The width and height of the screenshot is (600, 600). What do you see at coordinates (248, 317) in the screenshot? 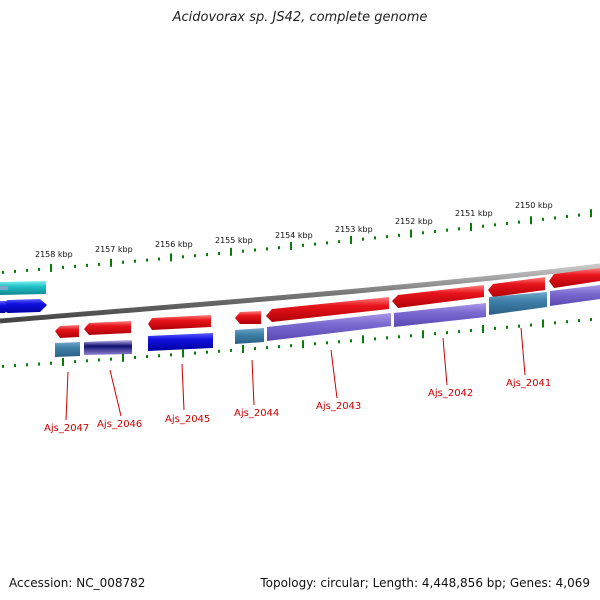
I see `gene-arrow-ajs2044` at bounding box center [248, 317].